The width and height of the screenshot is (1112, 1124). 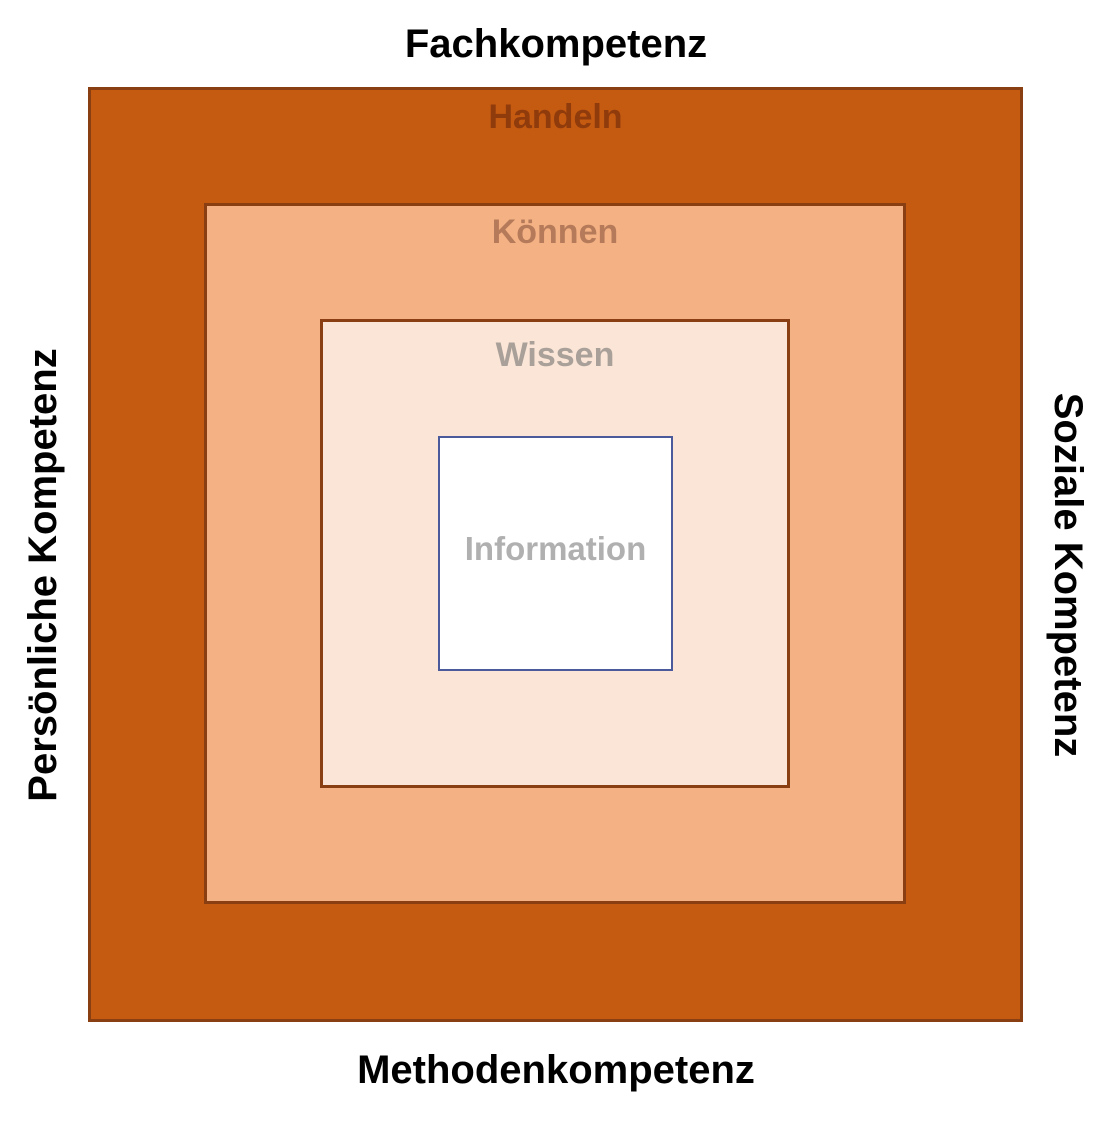 I want to click on label-wissen: Wissen, so click(x=555, y=355).